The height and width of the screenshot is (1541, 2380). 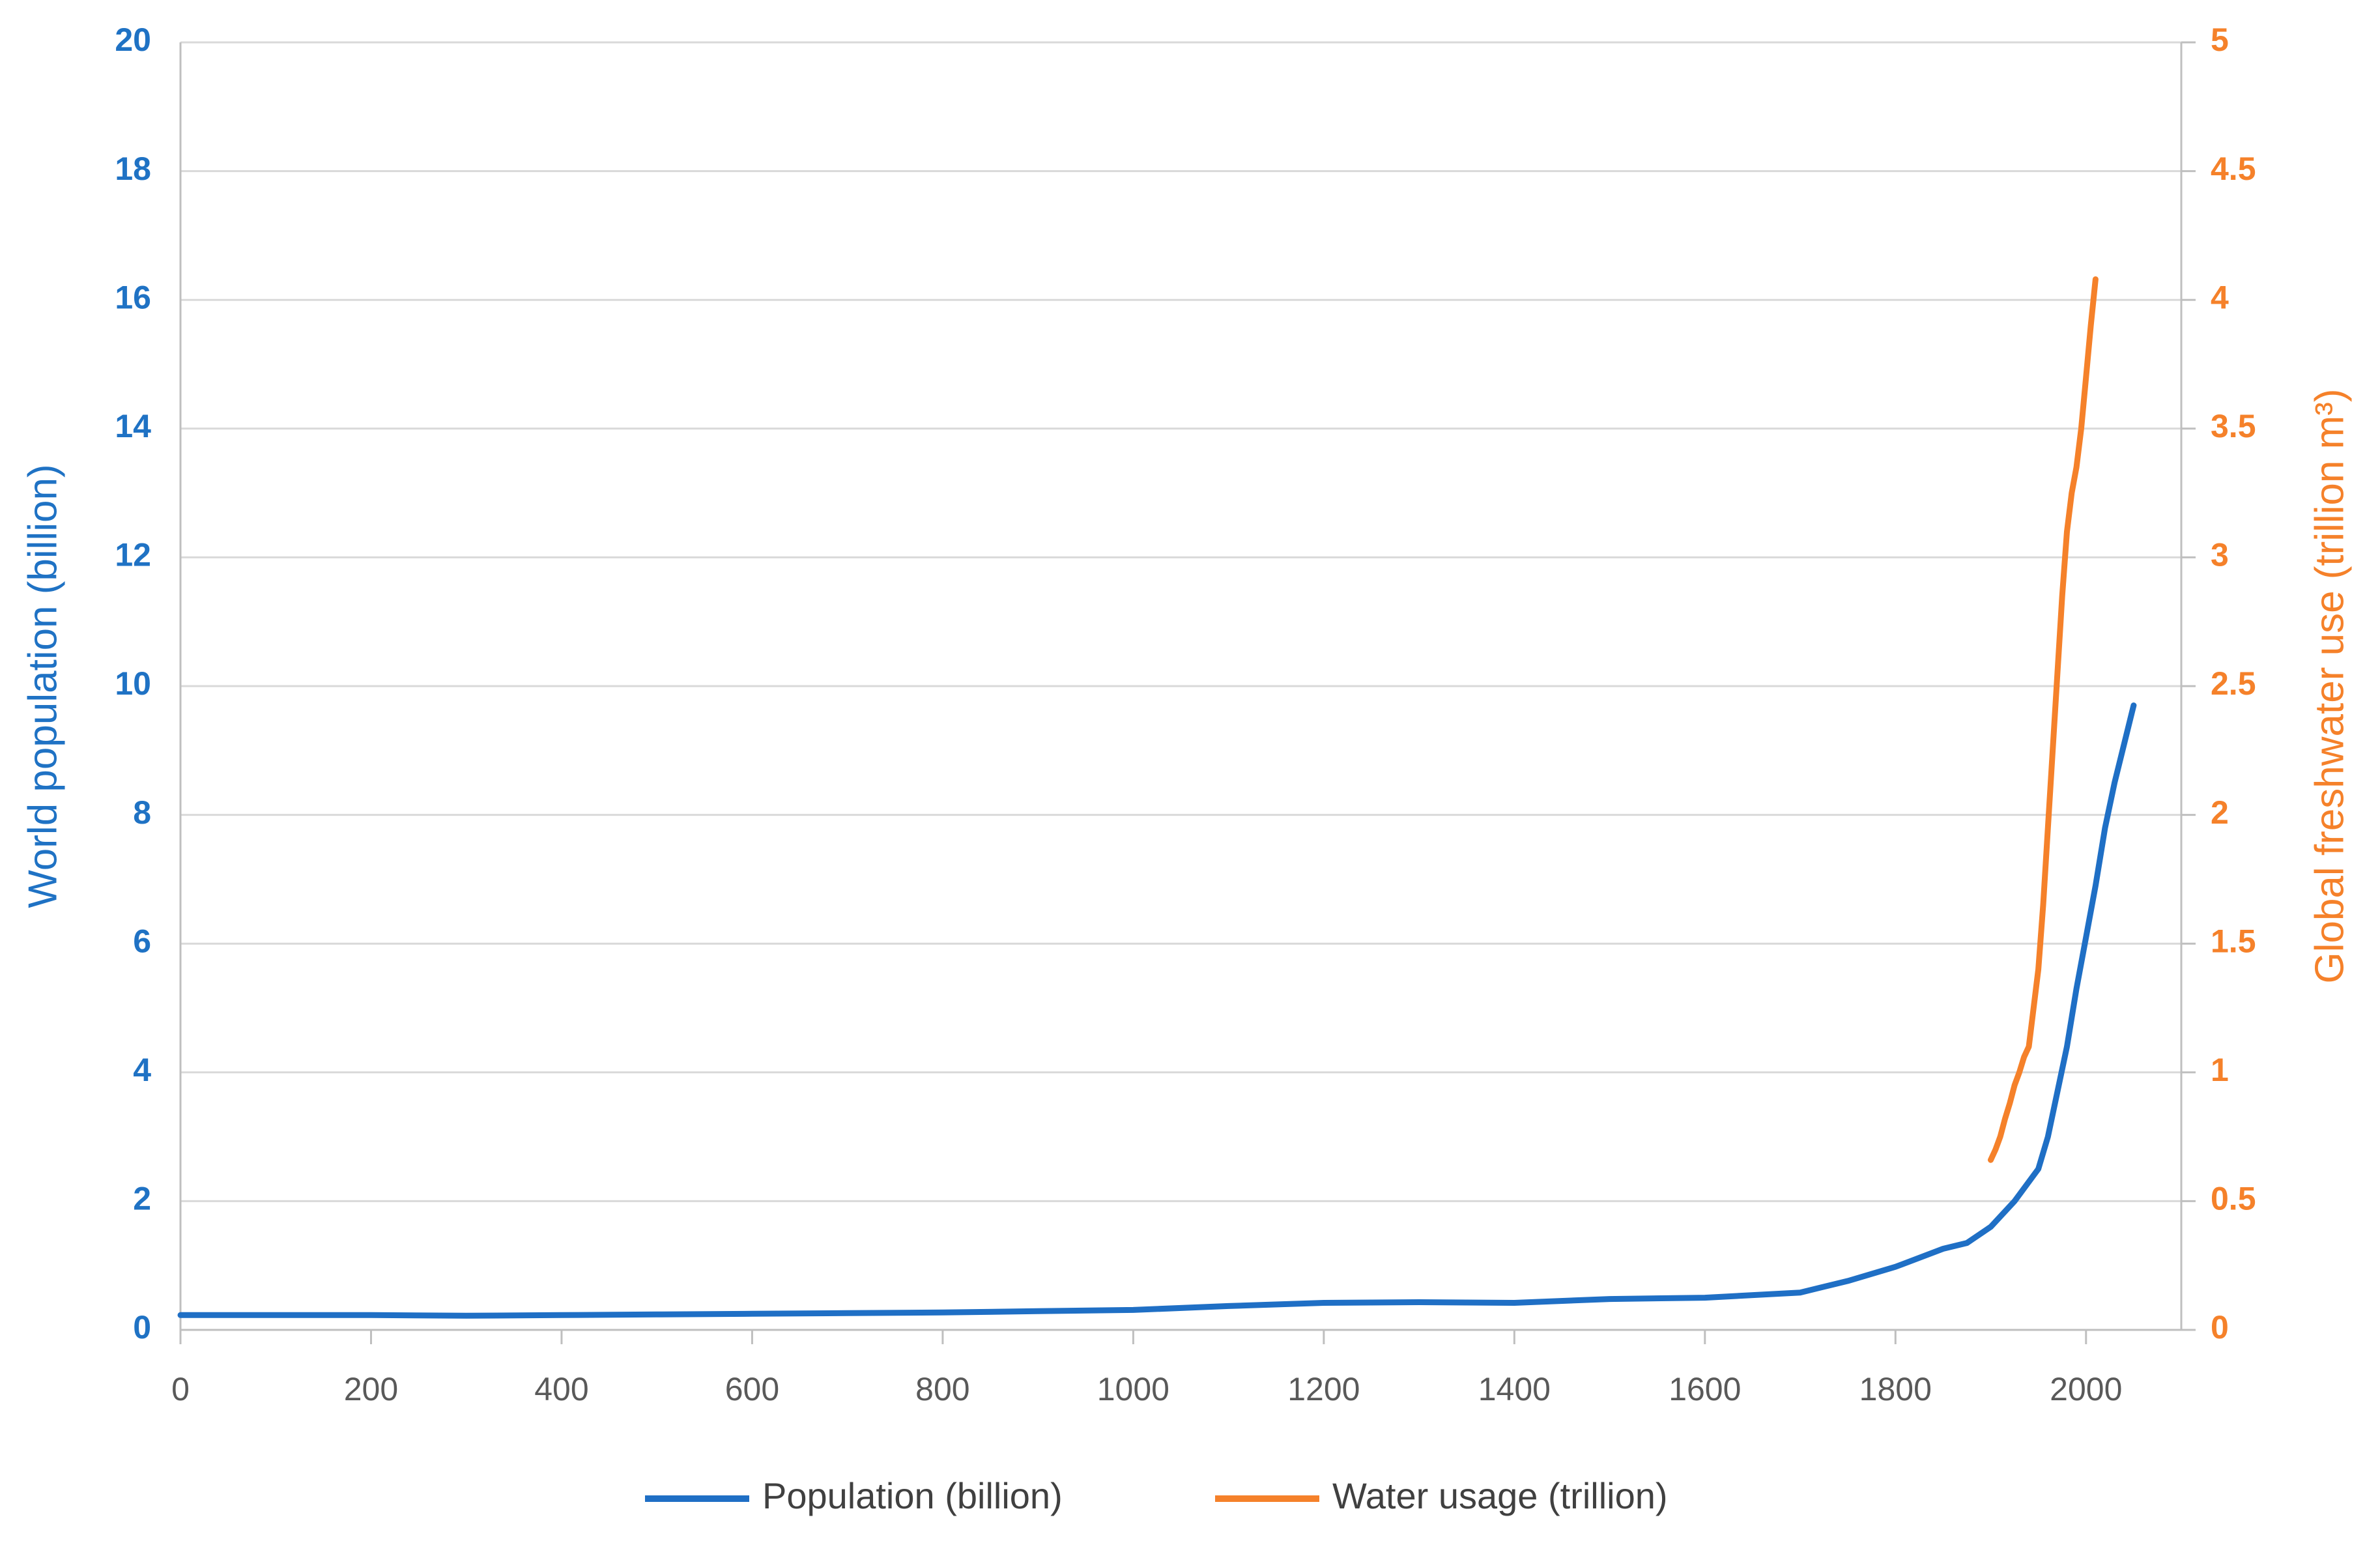 I want to click on x-tick-label: 1400, so click(x=1514, y=1389).